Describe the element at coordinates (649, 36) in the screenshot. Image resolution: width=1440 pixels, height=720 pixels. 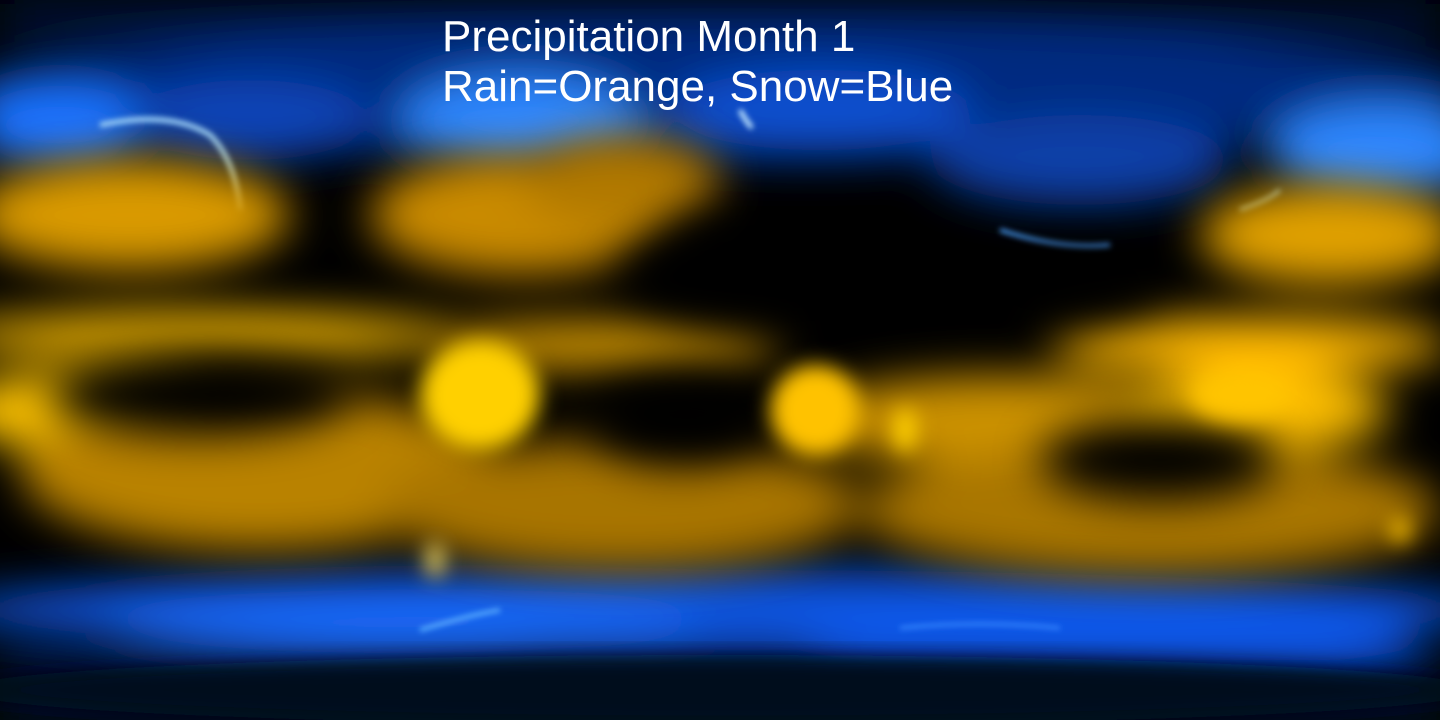
I see `map-title: Precipitation Month 1` at that location.